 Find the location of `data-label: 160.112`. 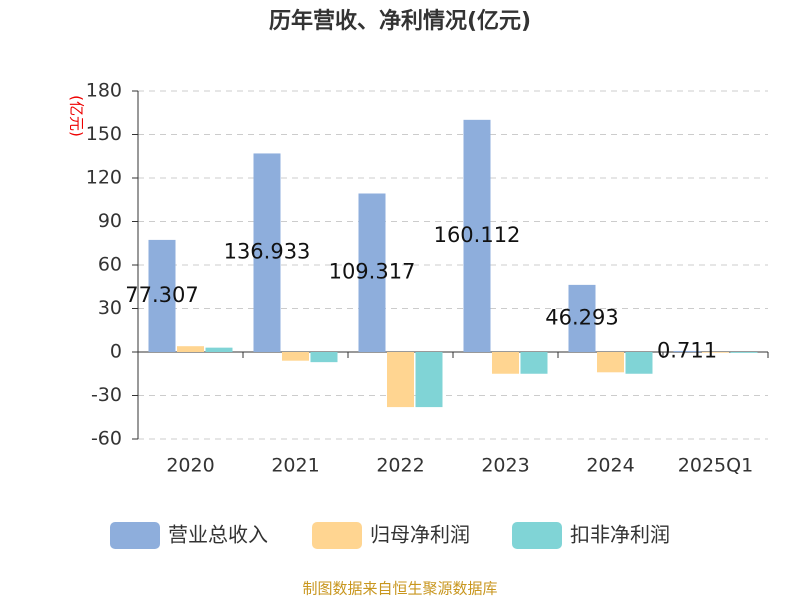

data-label: 160.112 is located at coordinates (477, 235).